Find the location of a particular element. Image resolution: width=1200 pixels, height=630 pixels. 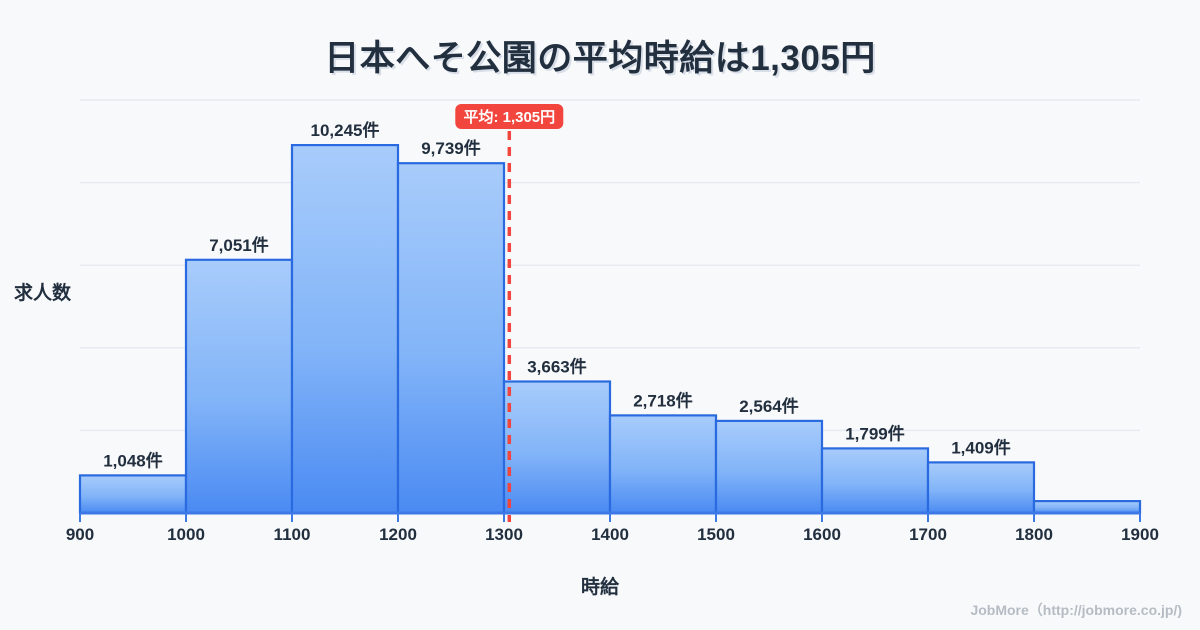

x-tick-label: 1900 is located at coordinates (1140, 534).